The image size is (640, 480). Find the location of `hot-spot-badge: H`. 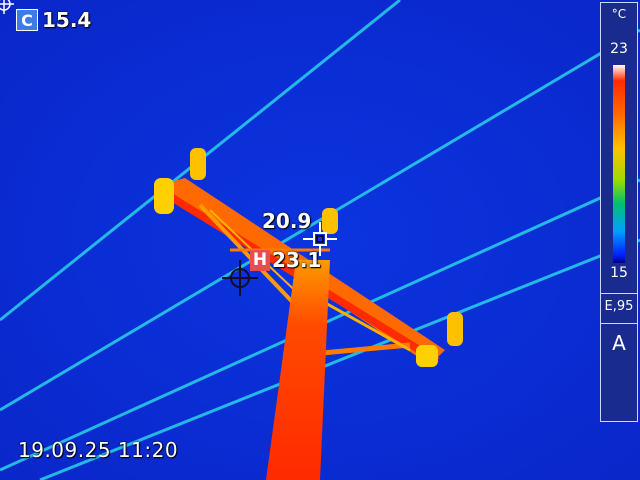

hot-spot-badge: H is located at coordinates (260, 260).